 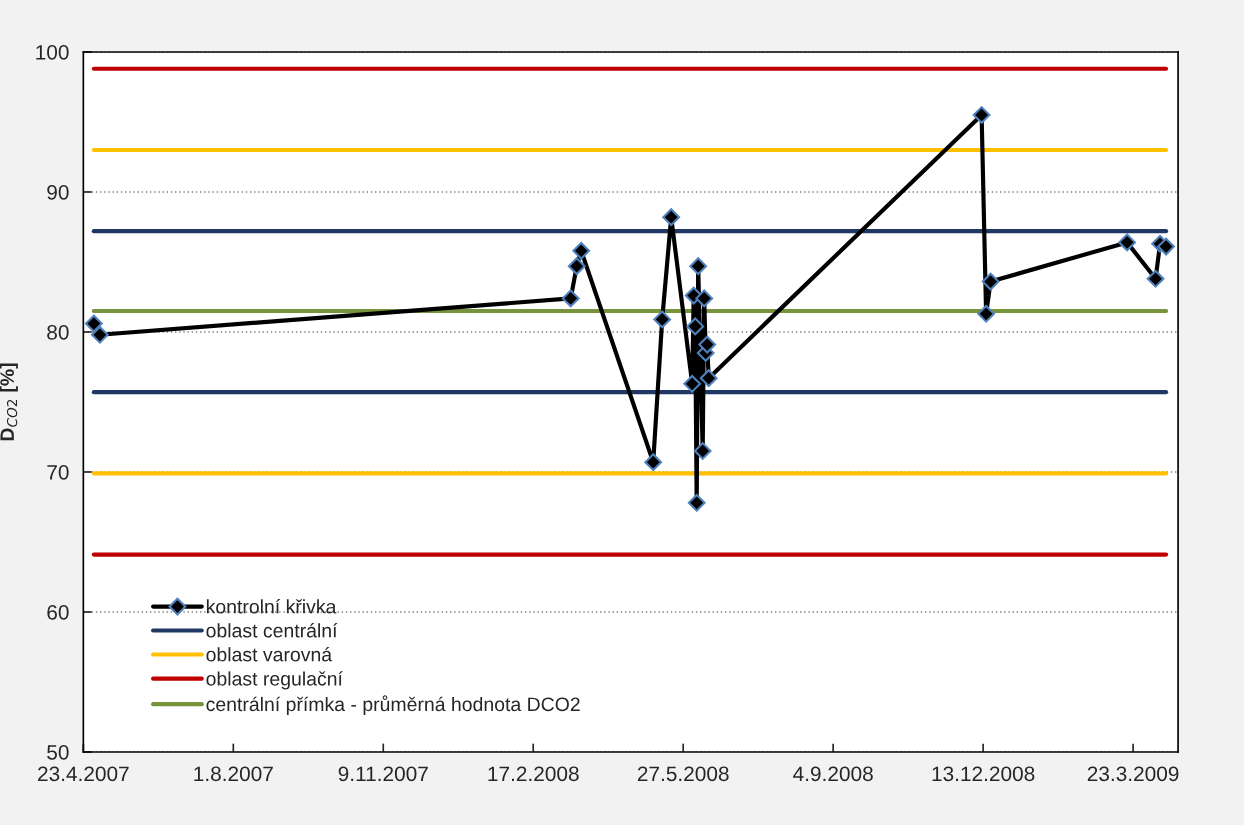 What do you see at coordinates (533, 774) in the screenshot?
I see `x-tick-label: 17.2.2008` at bounding box center [533, 774].